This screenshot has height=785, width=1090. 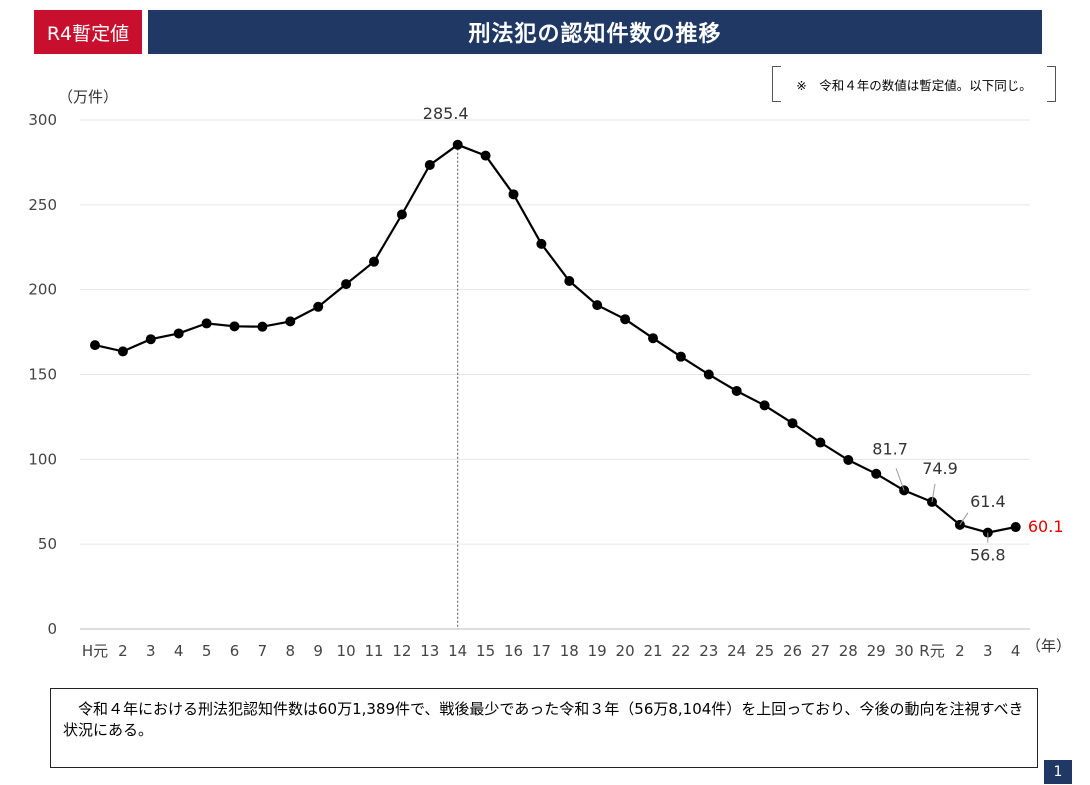 What do you see at coordinates (1048, 646) in the screenshot?
I see `x-axis-unit-label: （年）` at bounding box center [1048, 646].